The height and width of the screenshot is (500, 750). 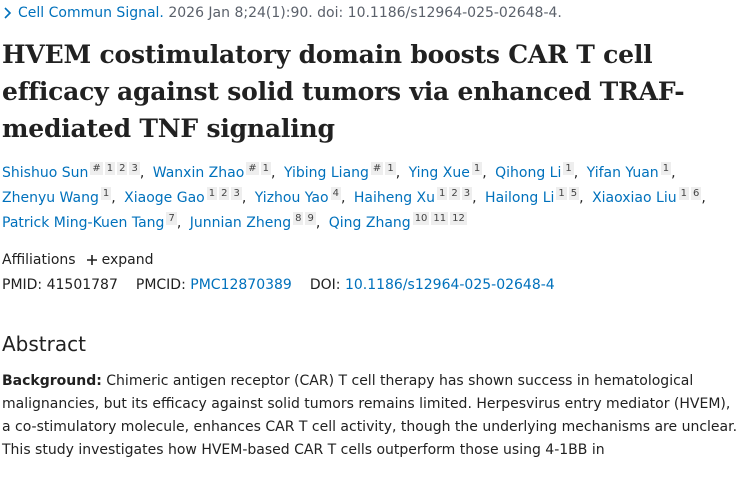 What do you see at coordinates (91, 13) in the screenshot?
I see `journal-link: Cell Commun Signal.` at bounding box center [91, 13].